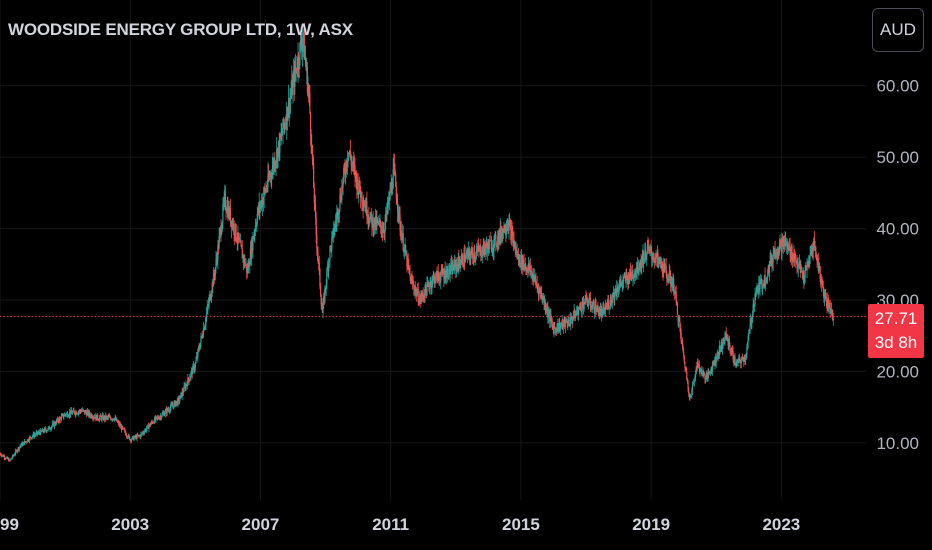 This screenshot has height=550, width=932. Describe the element at coordinates (898, 30) in the screenshot. I see `currency-button: AUD` at that location.